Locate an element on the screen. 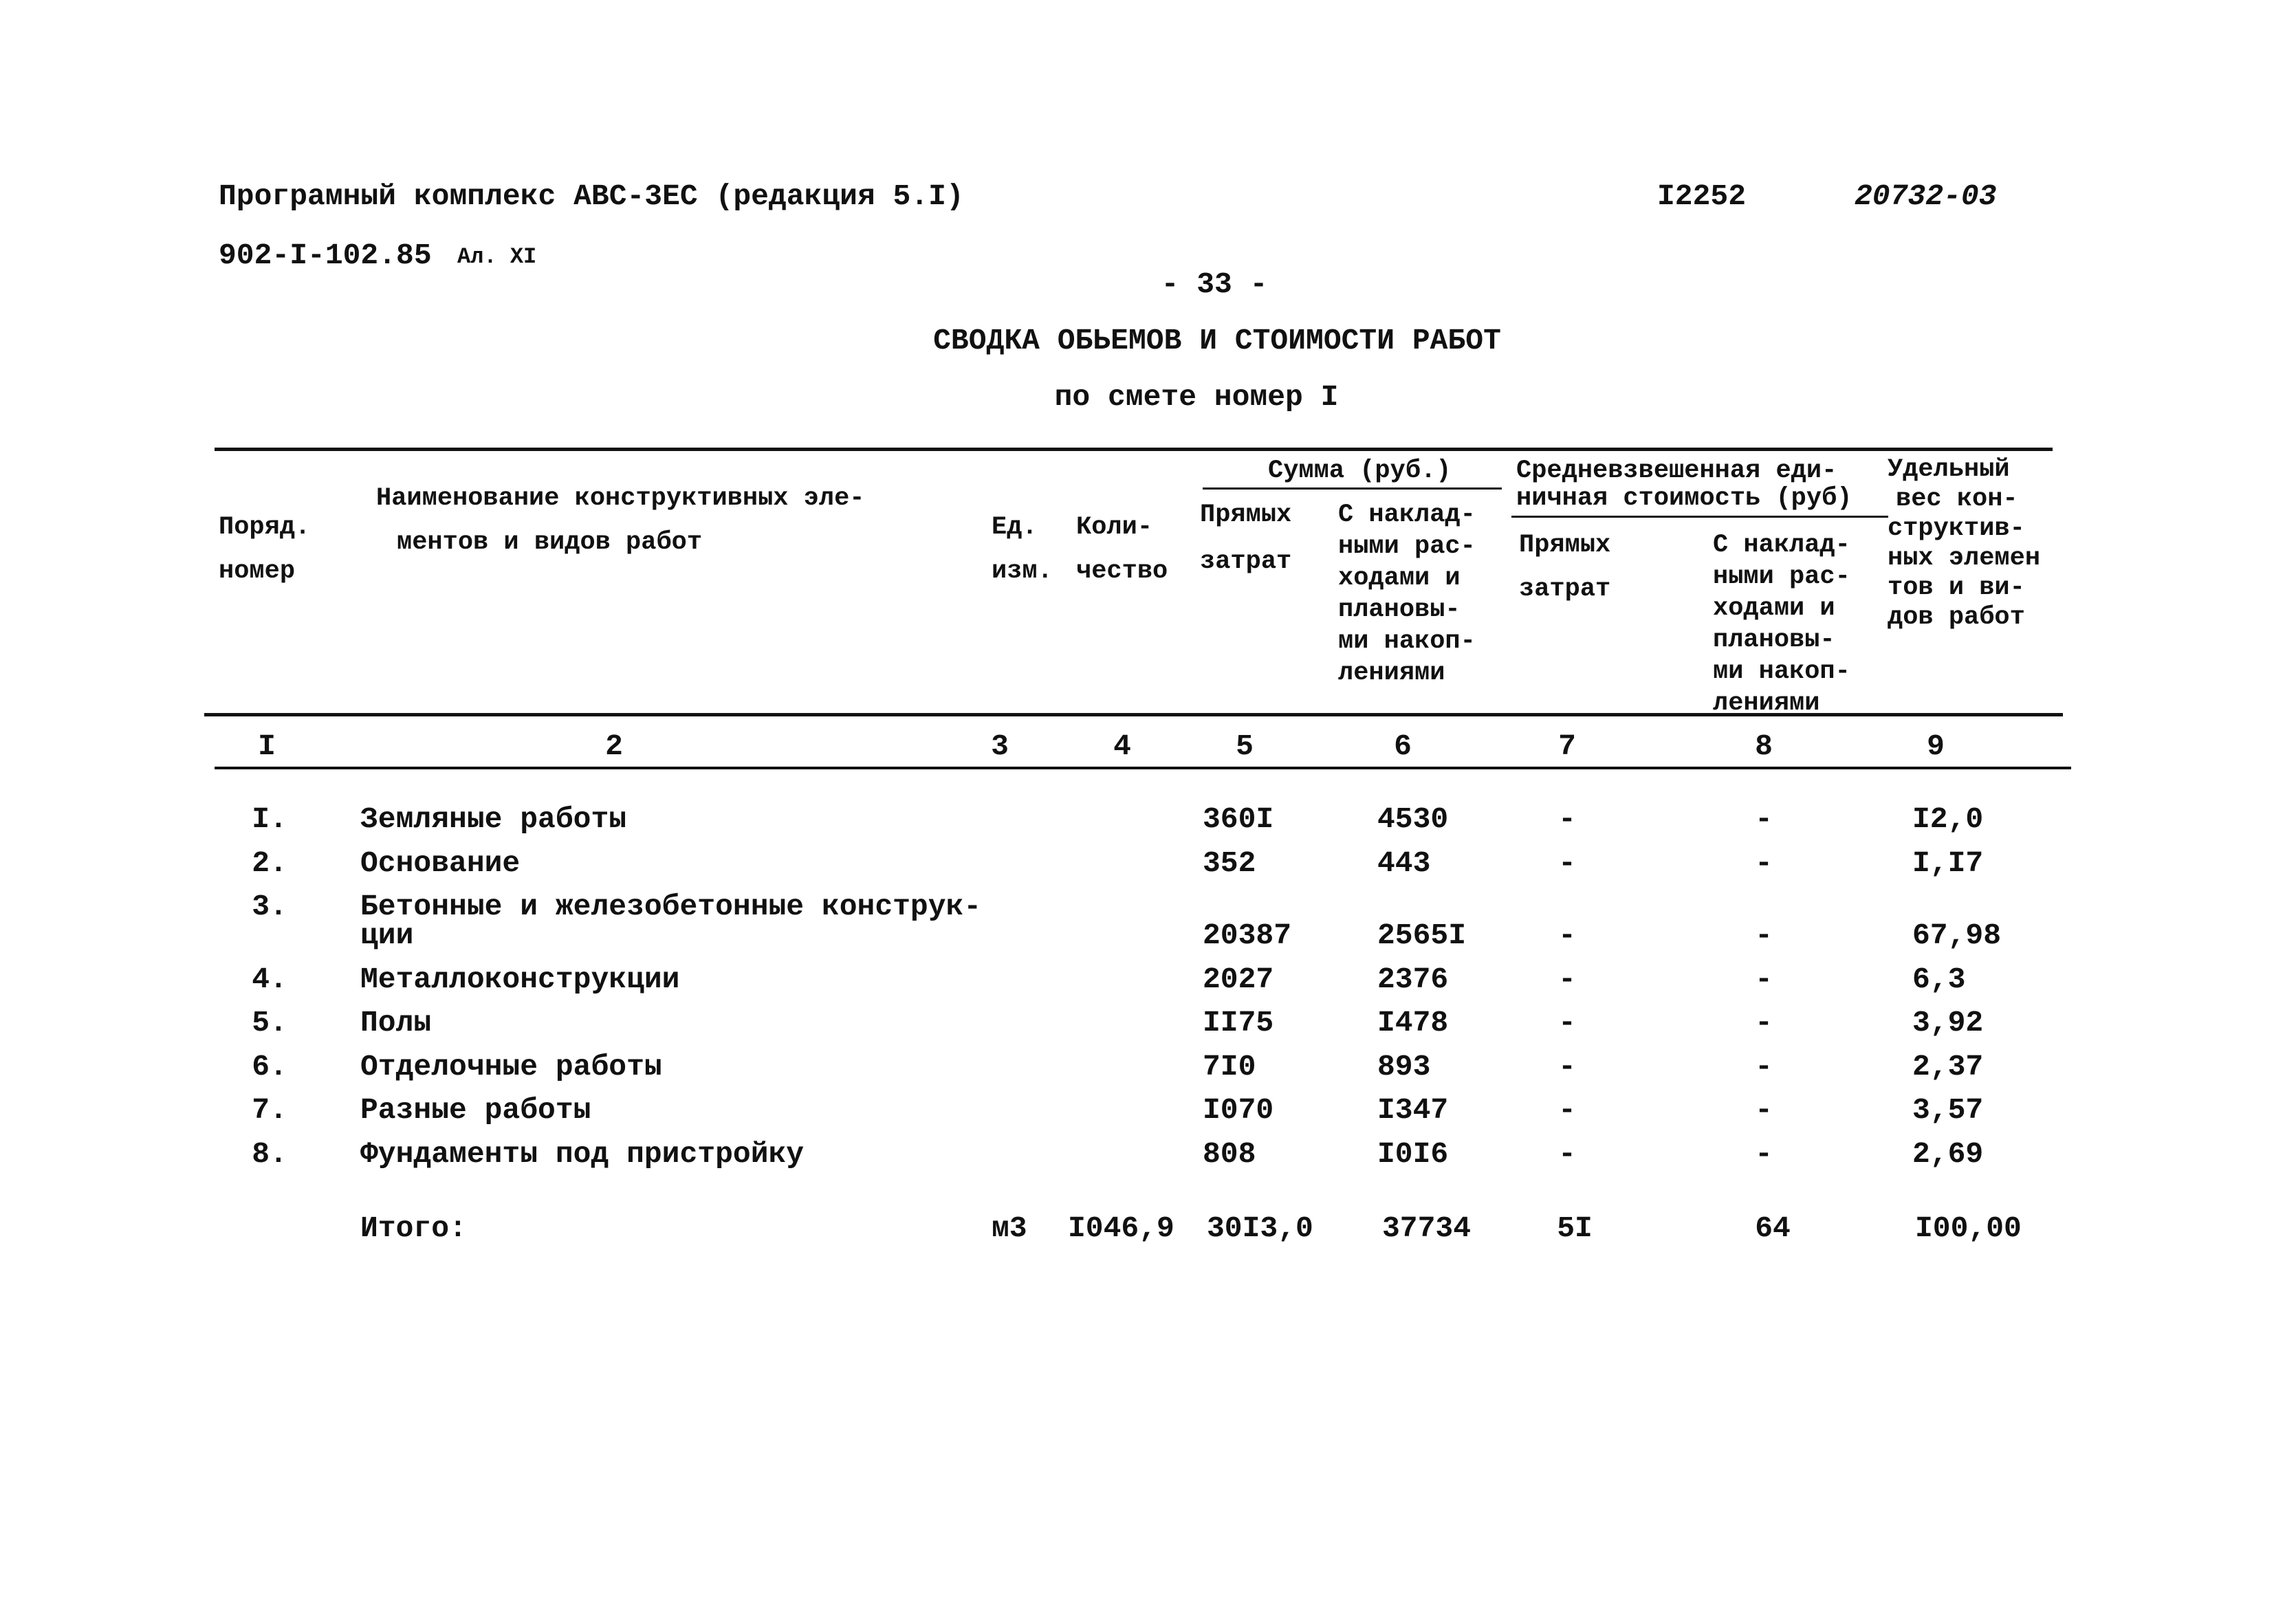 Image resolution: width=2274 pixels, height=1624 pixels. row-direct-cost: 7I0 is located at coordinates (1229, 1066).